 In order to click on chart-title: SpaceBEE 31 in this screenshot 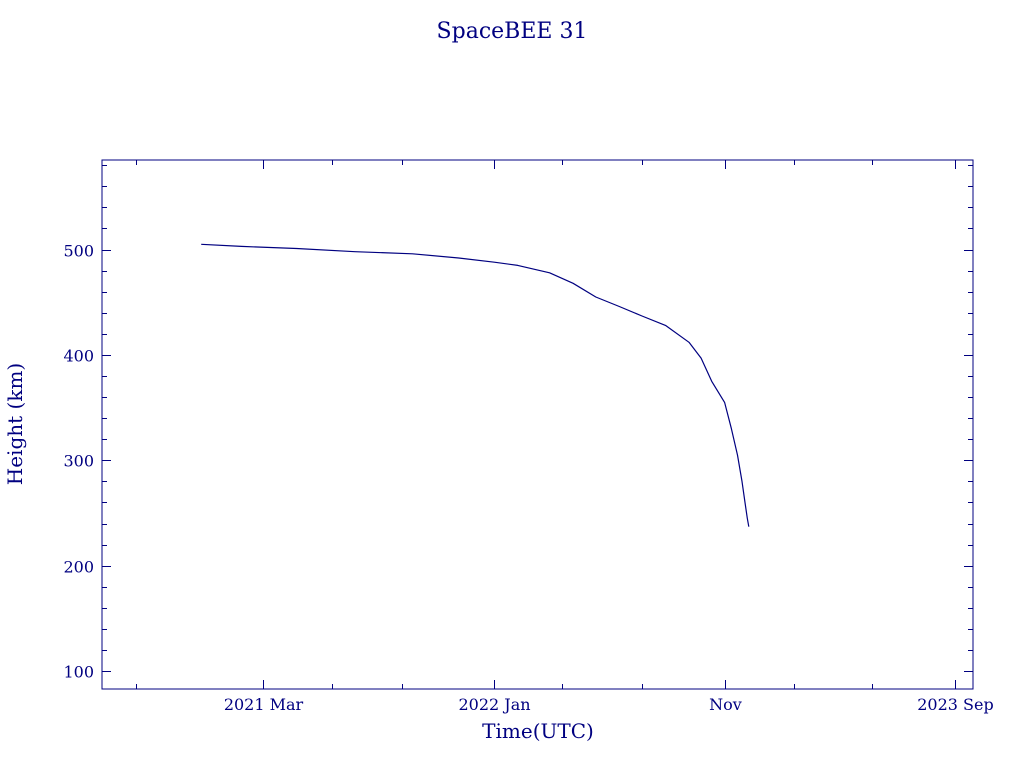, I will do `click(512, 31)`.